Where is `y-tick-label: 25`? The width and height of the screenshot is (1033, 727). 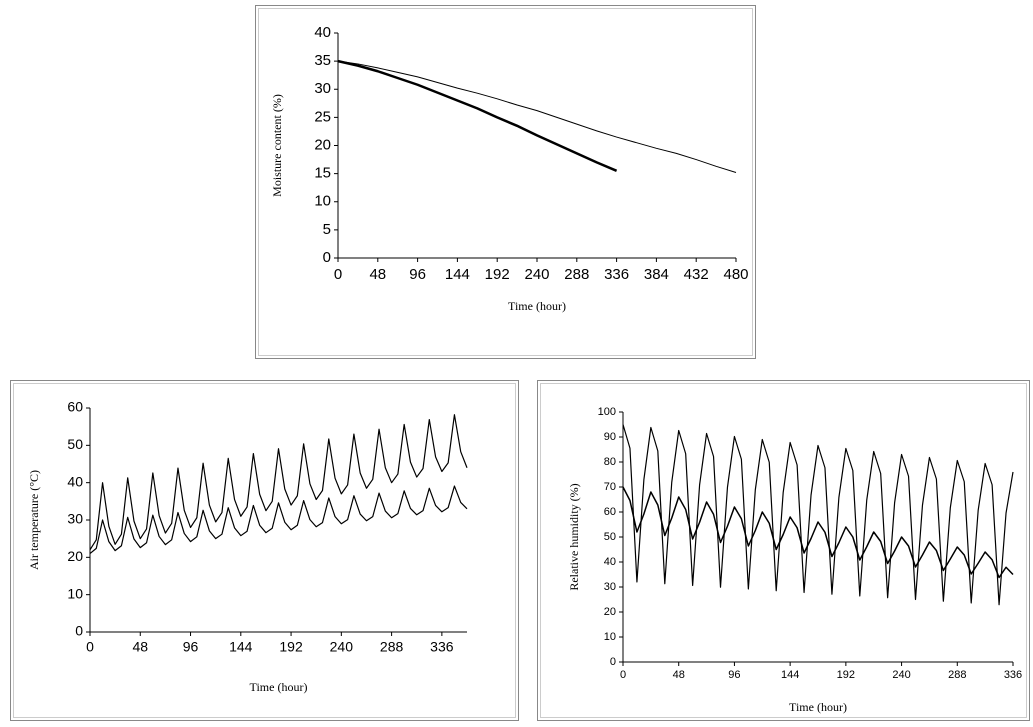 y-tick-label: 25 is located at coordinates (322, 116).